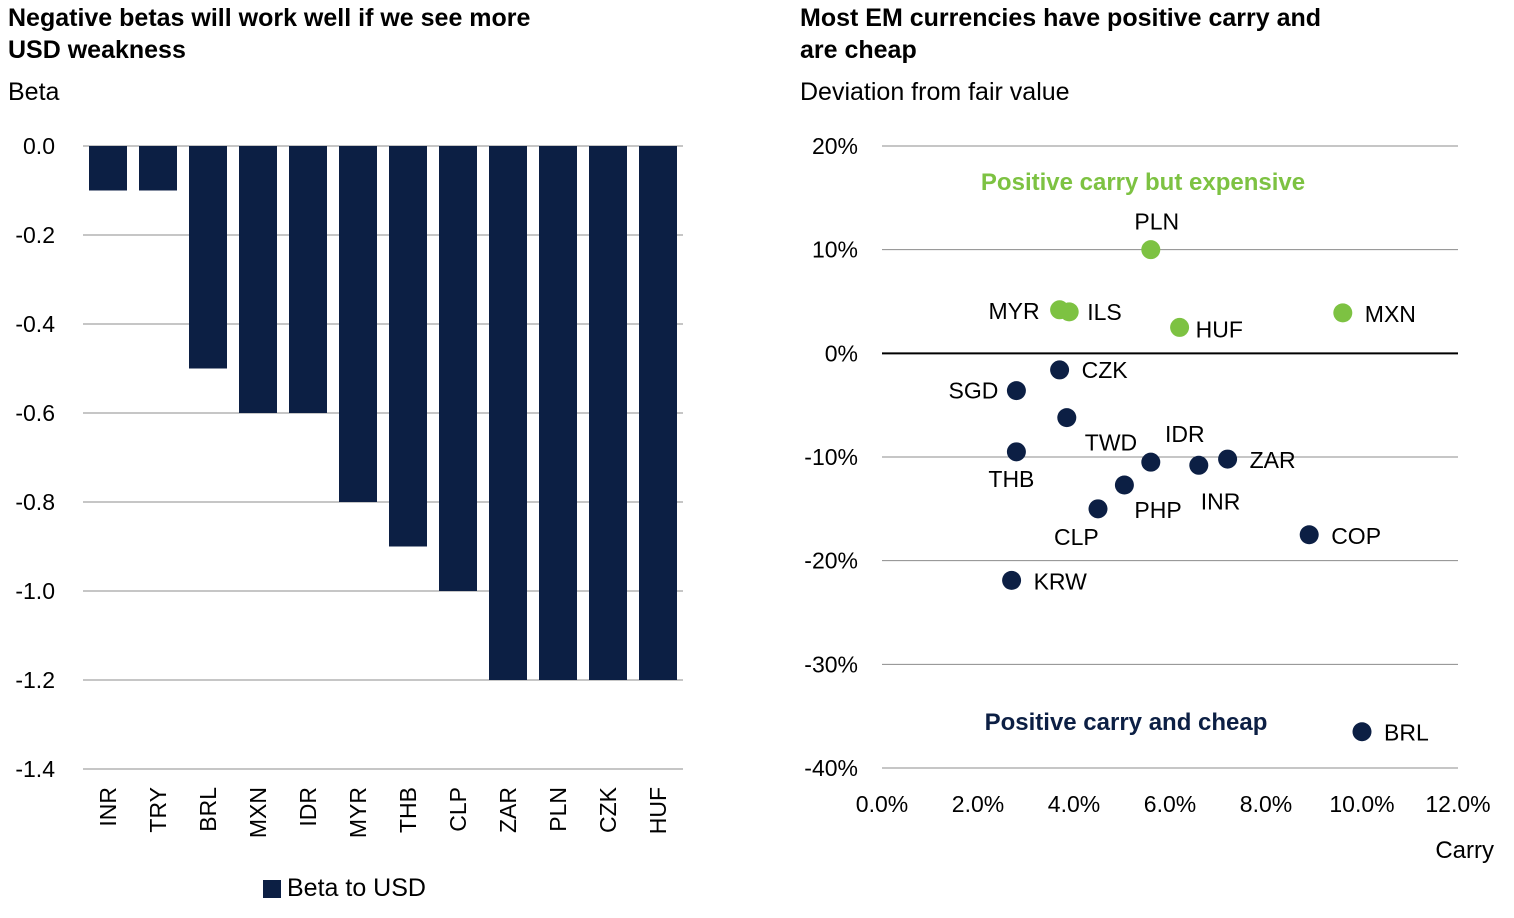 This screenshot has height=918, width=1514. I want to click on point-mxn, so click(1343, 313).